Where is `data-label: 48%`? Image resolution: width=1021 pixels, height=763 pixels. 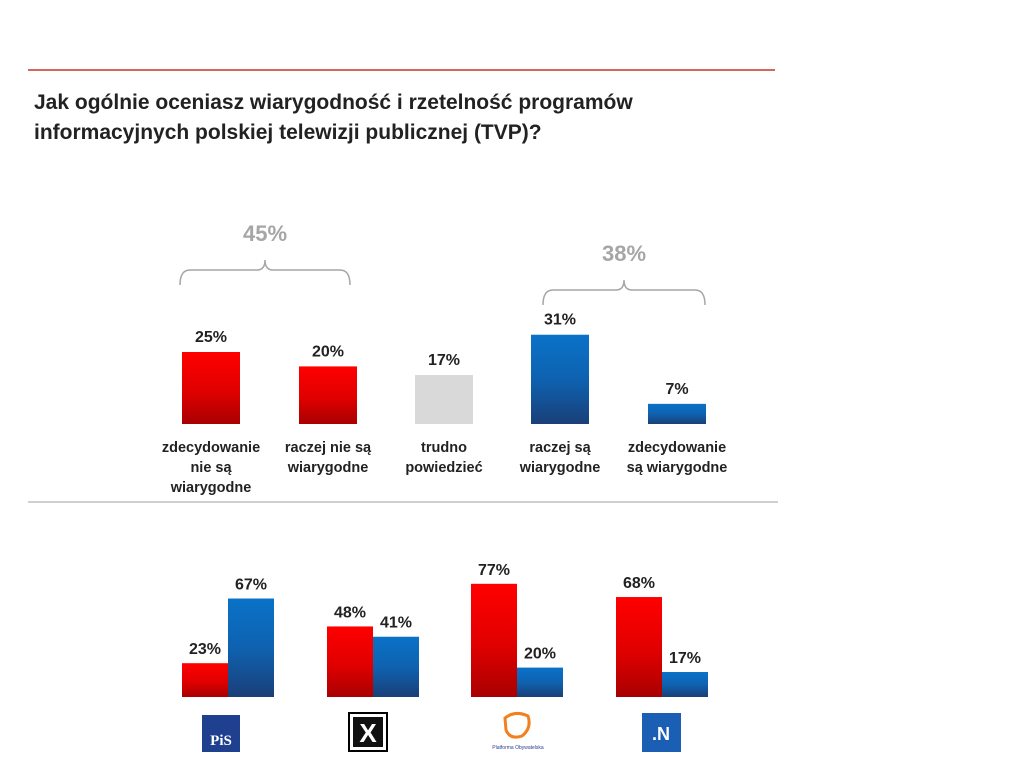
data-label: 48% is located at coordinates (350, 612).